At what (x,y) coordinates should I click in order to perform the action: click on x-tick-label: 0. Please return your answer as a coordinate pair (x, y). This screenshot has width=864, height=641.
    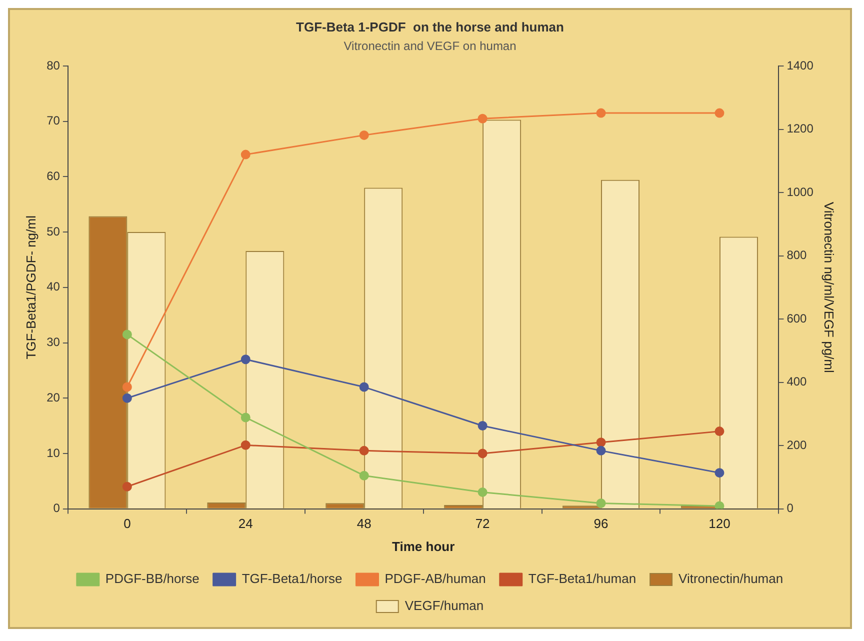
    Looking at the image, I should click on (127, 524).